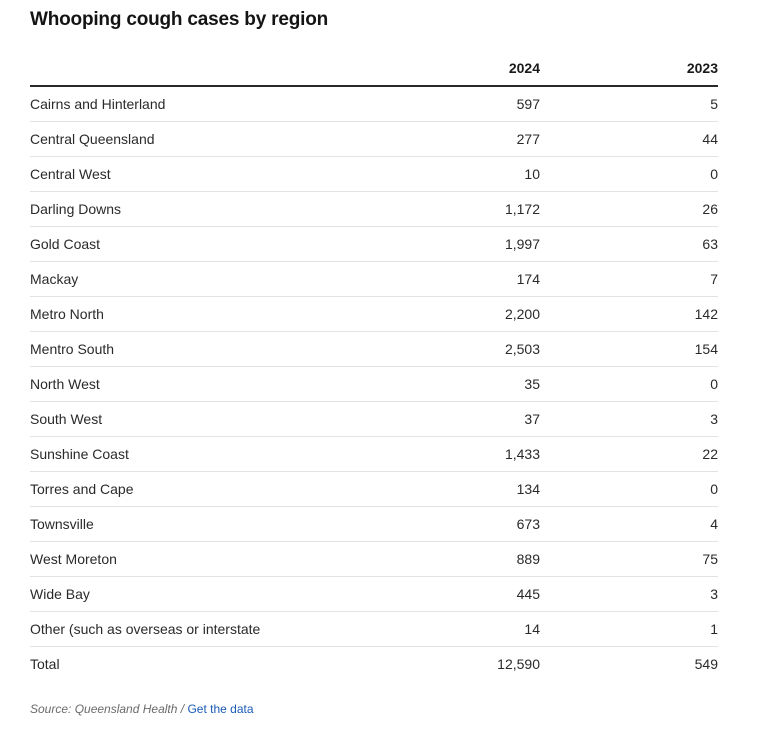 This screenshot has width=770, height=731. What do you see at coordinates (179, 19) in the screenshot?
I see `chart-title: Whooping cough cases by region` at bounding box center [179, 19].